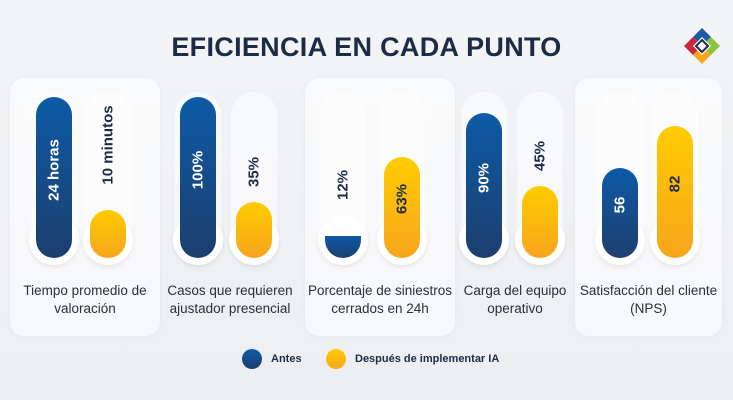 The height and width of the screenshot is (400, 733). I want to click on category-label: Carga del equipo operativo, so click(515, 299).